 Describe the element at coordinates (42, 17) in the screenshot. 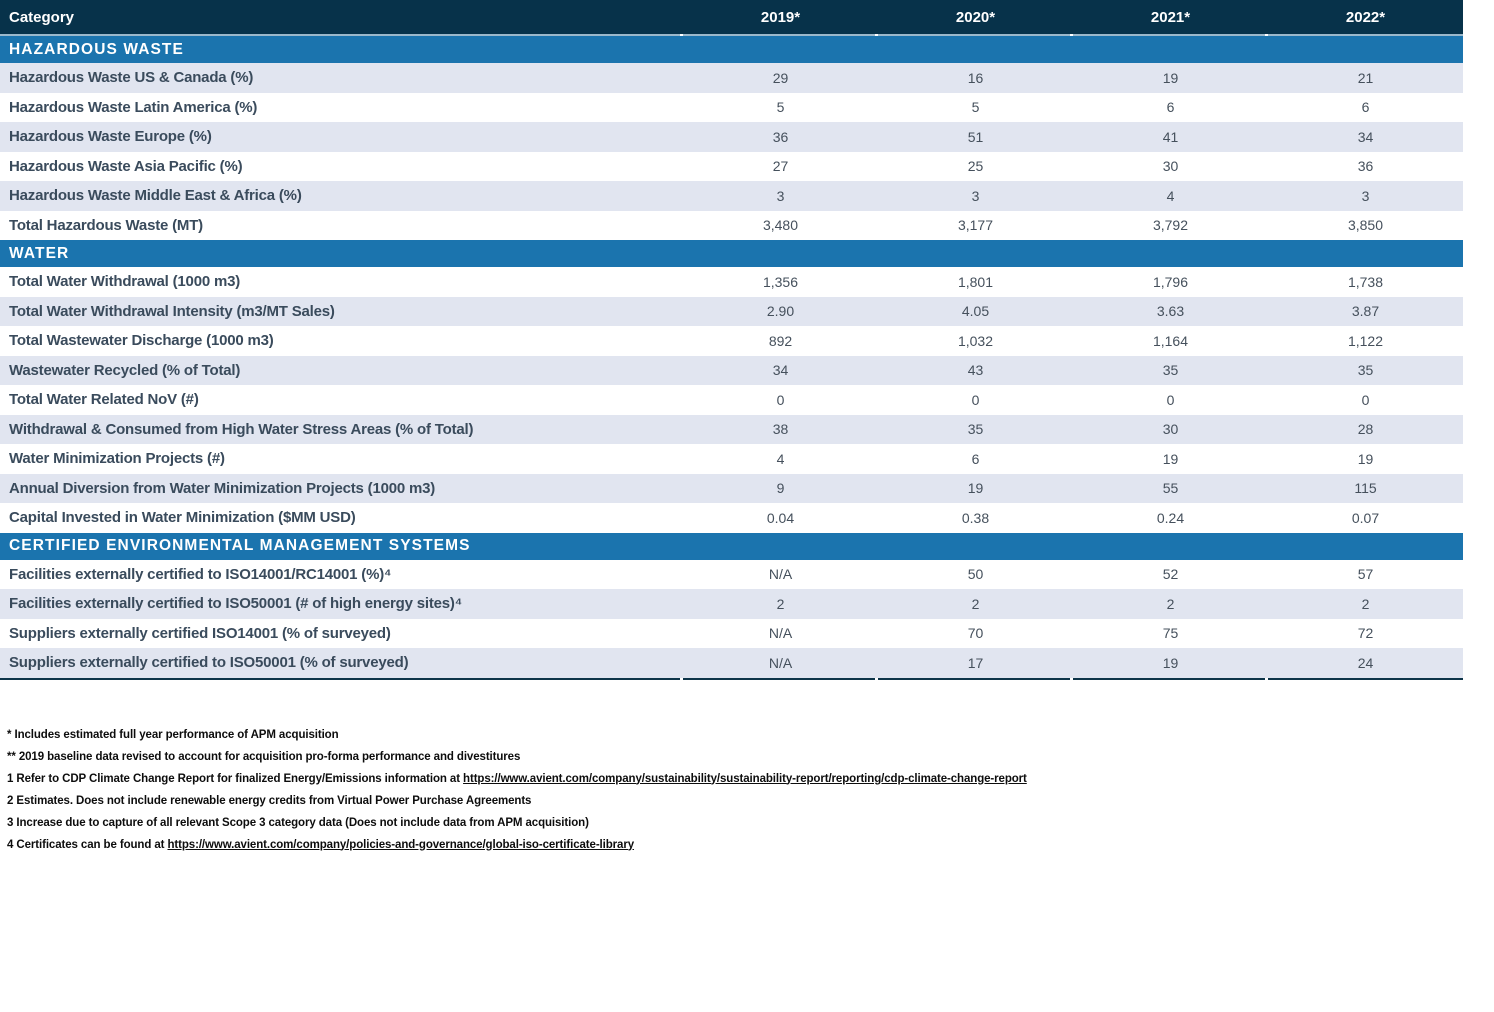

I see `column-header-category: Category` at that location.